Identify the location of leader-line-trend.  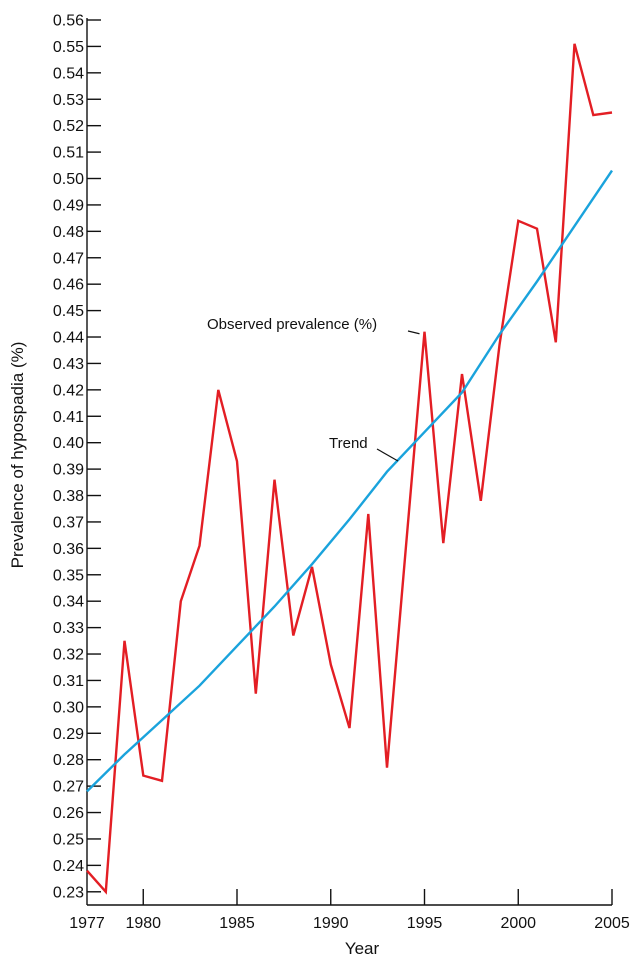
(387, 455).